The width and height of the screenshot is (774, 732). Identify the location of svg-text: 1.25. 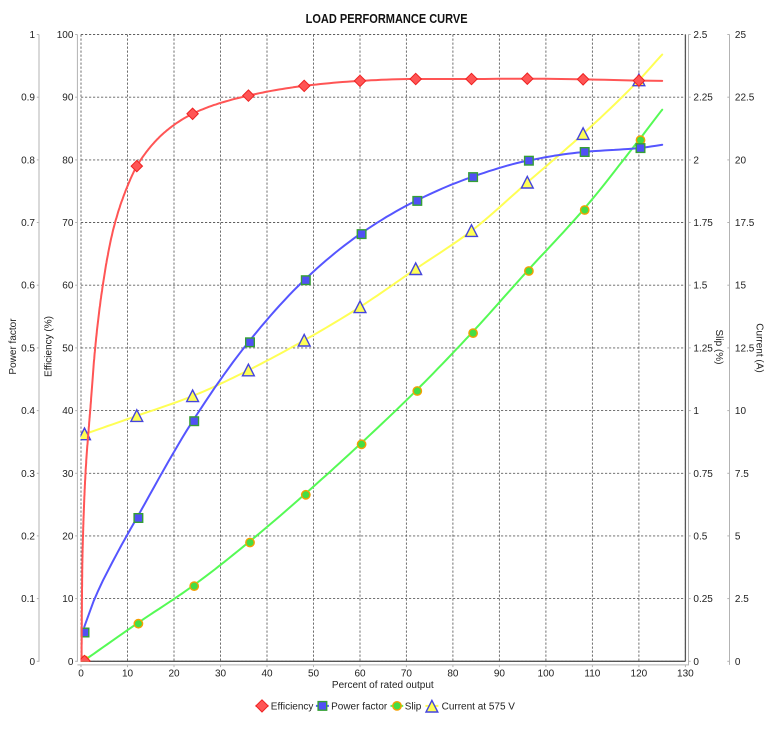
(703, 348).